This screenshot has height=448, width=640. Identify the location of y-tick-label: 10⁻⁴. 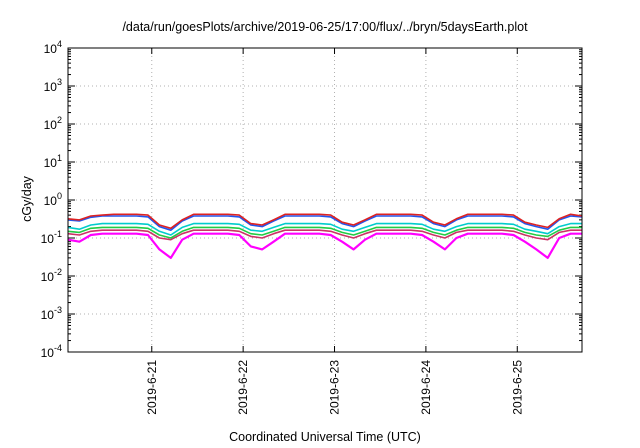
(51, 351).